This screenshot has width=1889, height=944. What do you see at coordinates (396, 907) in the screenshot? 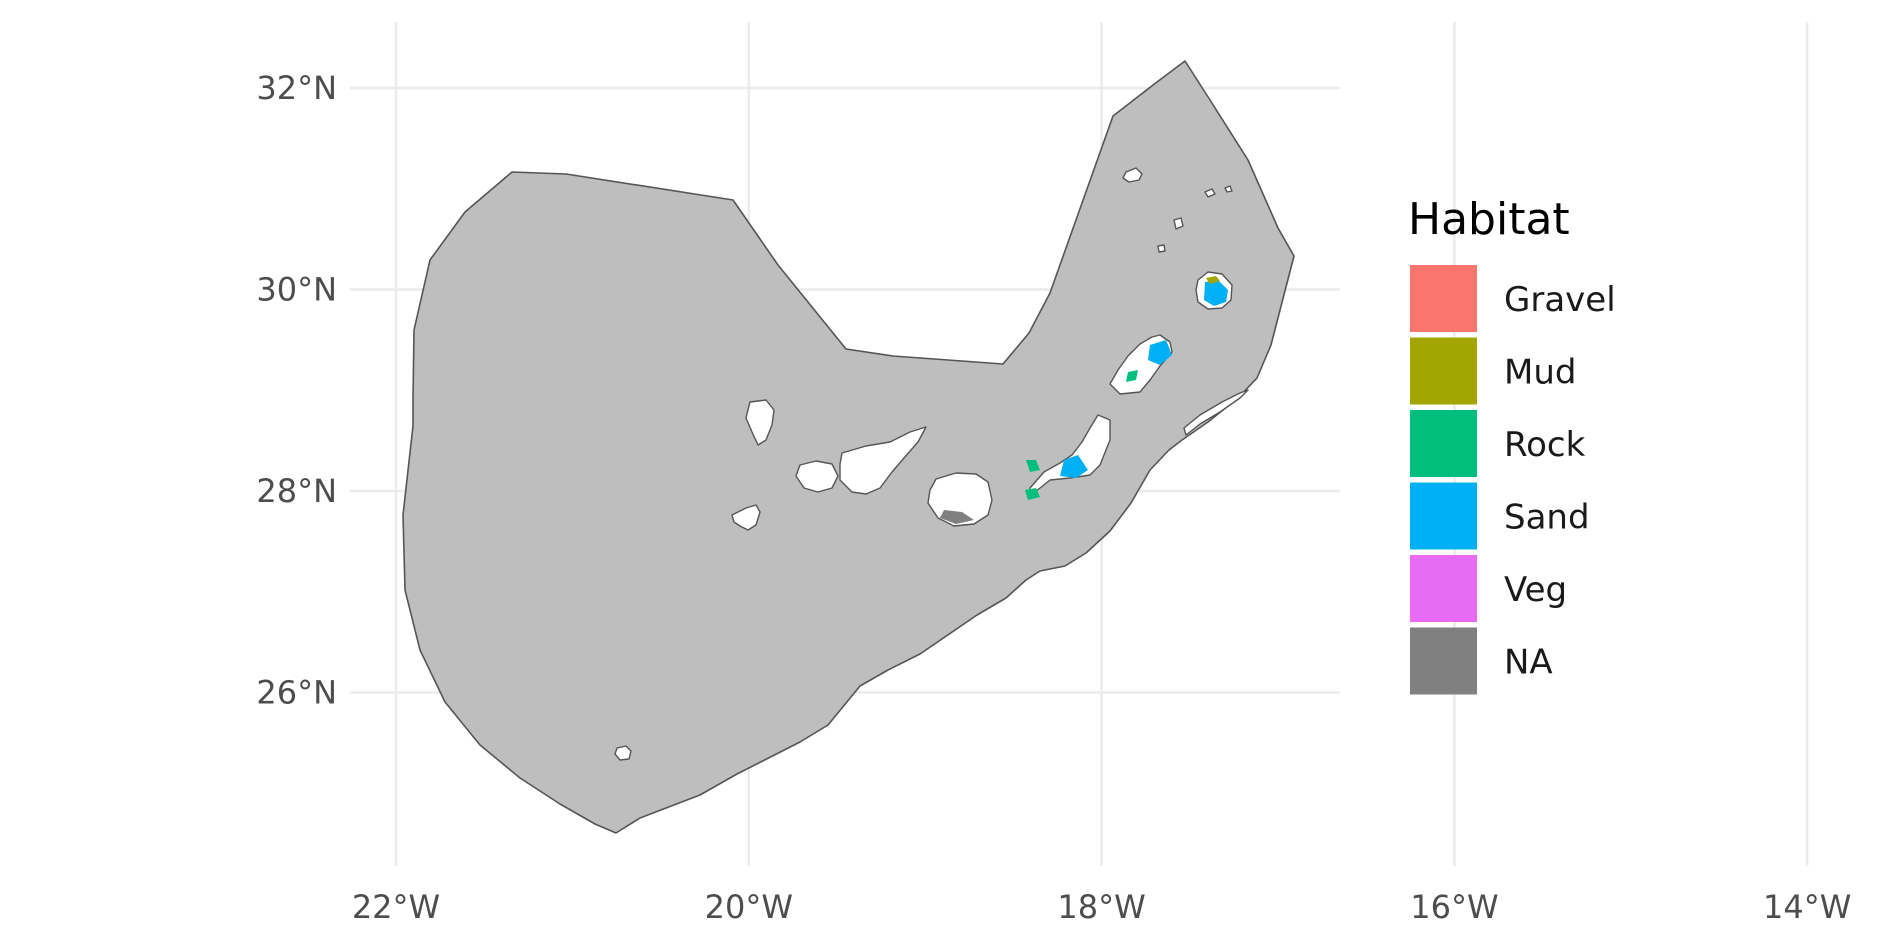
I see `x-tick-label: 22°W` at bounding box center [396, 907].